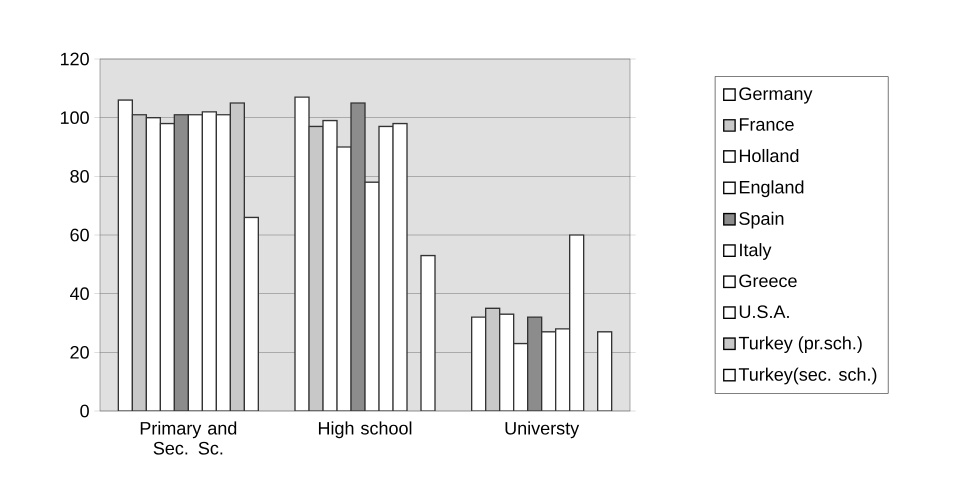  Describe the element at coordinates (79, 352) in the screenshot. I see `y-tick-label: 20` at that location.